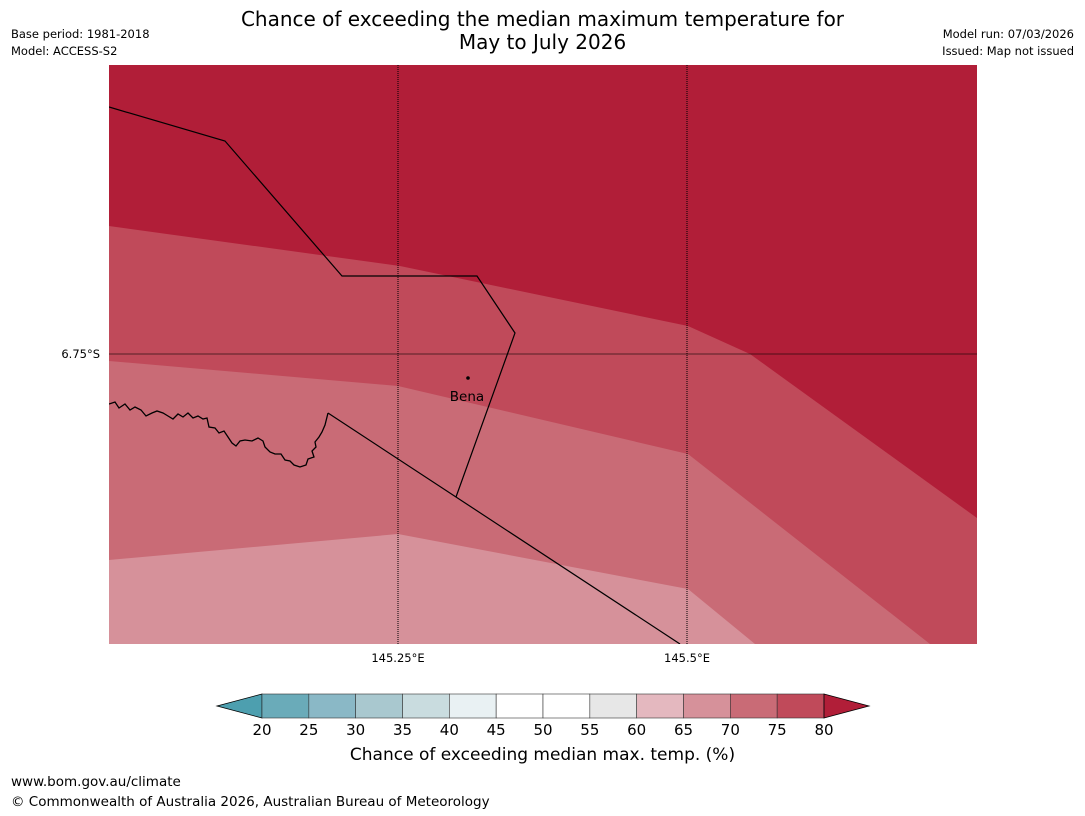 The height and width of the screenshot is (816, 1085). Describe the element at coordinates (80, 34) in the screenshot. I see `base-period-text: Base period: 1981-2018` at that location.